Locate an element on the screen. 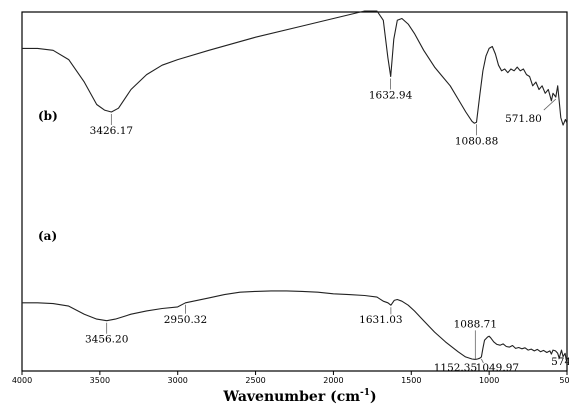  peak-leader-1049.97 is located at coordinates (482, 361).